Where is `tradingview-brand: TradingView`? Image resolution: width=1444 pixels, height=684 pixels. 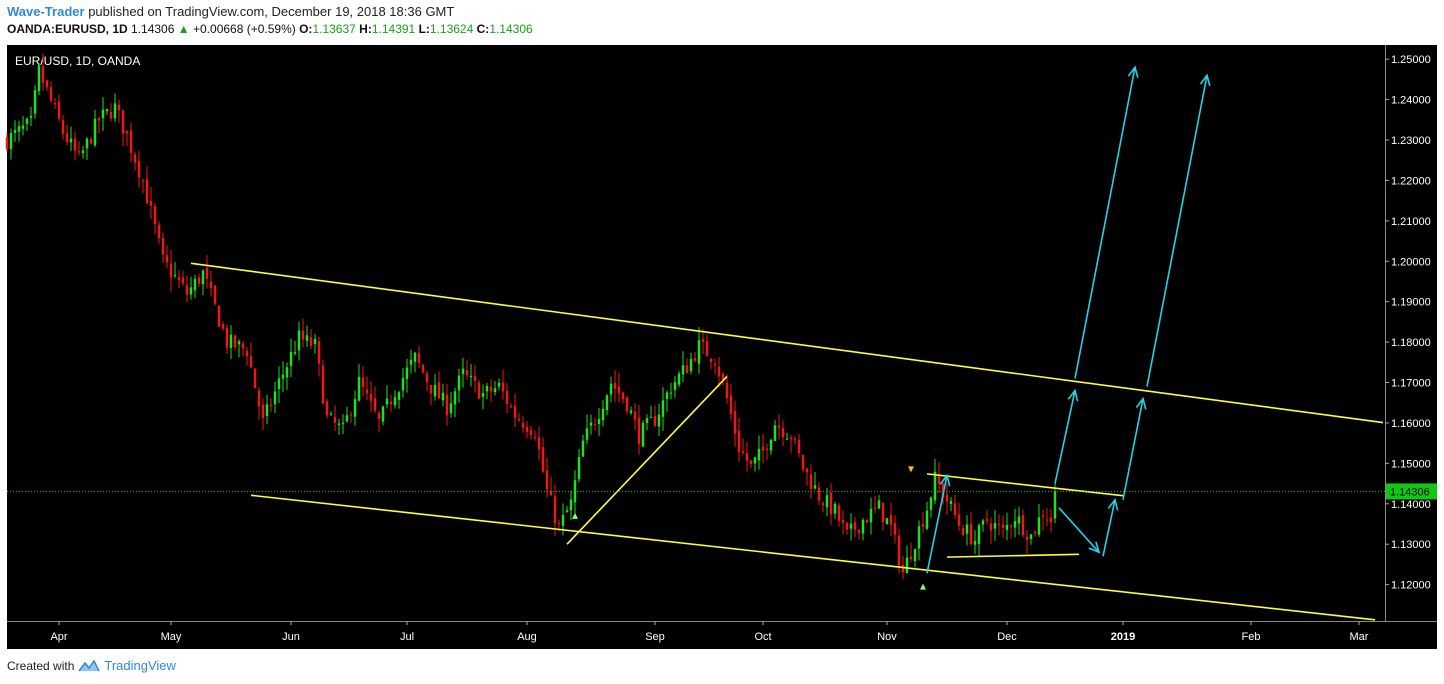
tradingview-brand: TradingView is located at coordinates (140, 665).